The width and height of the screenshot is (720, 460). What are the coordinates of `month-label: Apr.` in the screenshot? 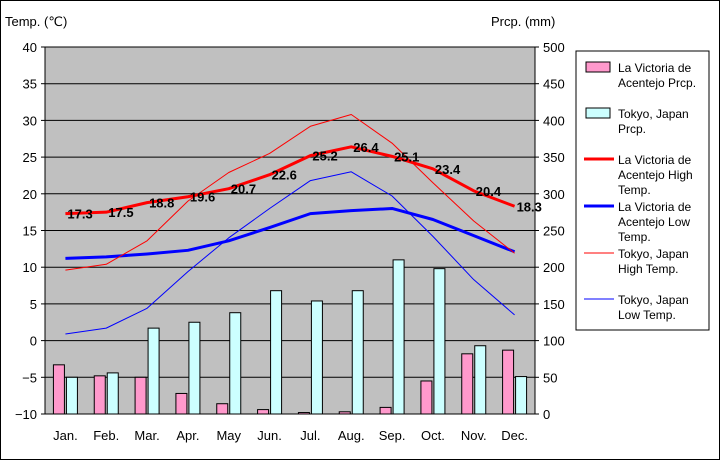 It's located at (187, 435).